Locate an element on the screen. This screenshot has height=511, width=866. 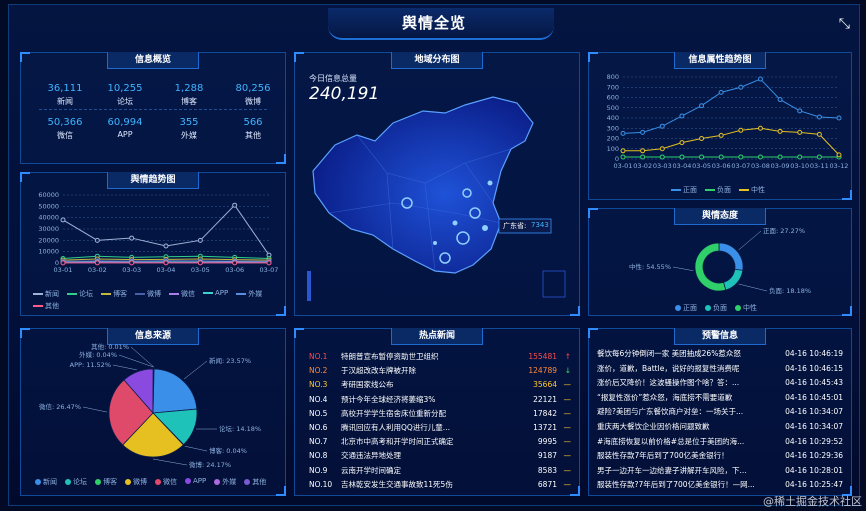
y-tick-label: 300 is located at coordinates (613, 128).